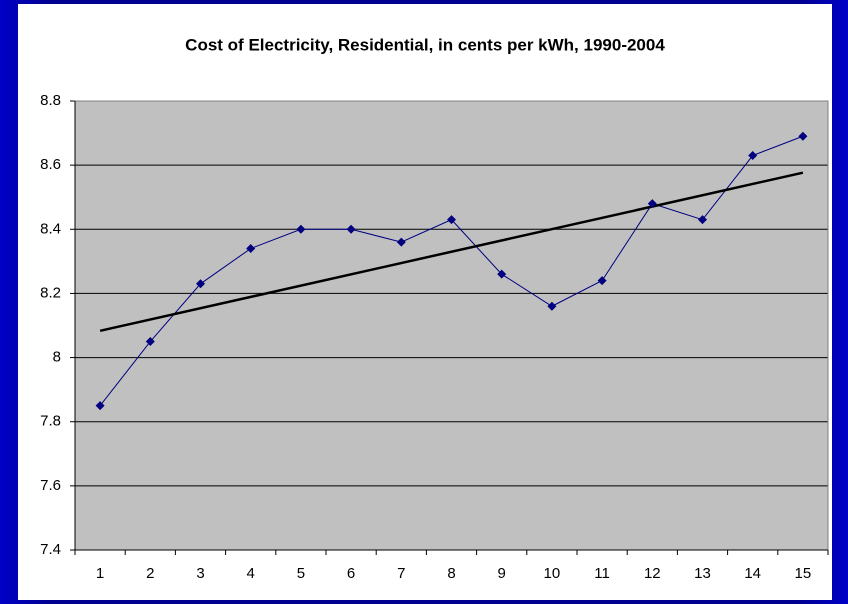  I want to click on x-tick-label: 1, so click(100, 573).